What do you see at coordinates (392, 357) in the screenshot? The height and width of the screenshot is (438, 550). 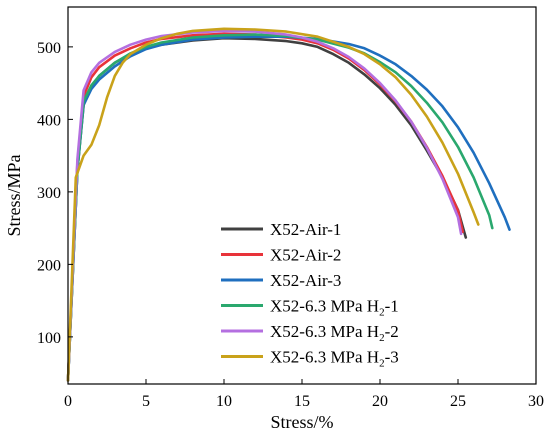 I see `legend-label-tail: -3` at bounding box center [392, 357].